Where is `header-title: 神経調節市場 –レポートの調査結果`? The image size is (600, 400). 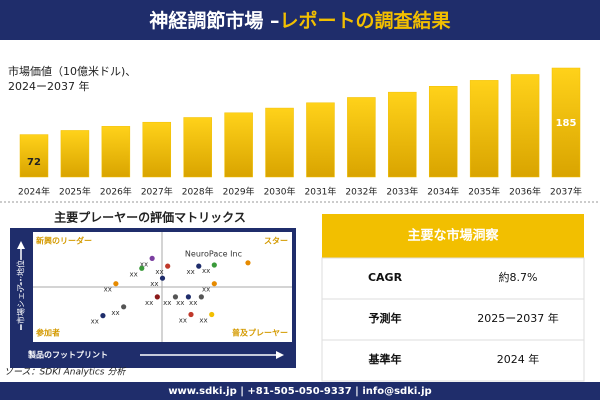
header-title: 神経調節市場 –レポートの調査結果 is located at coordinates (299, 20).